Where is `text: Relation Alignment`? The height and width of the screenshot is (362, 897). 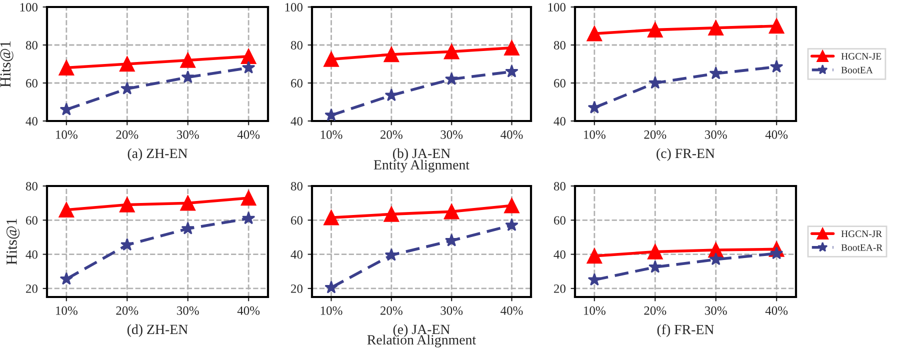
text: Relation Alignment is located at coordinates (421, 341).